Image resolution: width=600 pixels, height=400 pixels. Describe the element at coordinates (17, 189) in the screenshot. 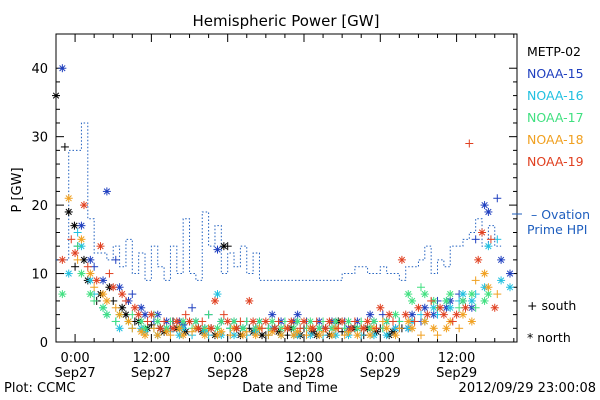

I see `y-axis-label: P [GW]` at that location.